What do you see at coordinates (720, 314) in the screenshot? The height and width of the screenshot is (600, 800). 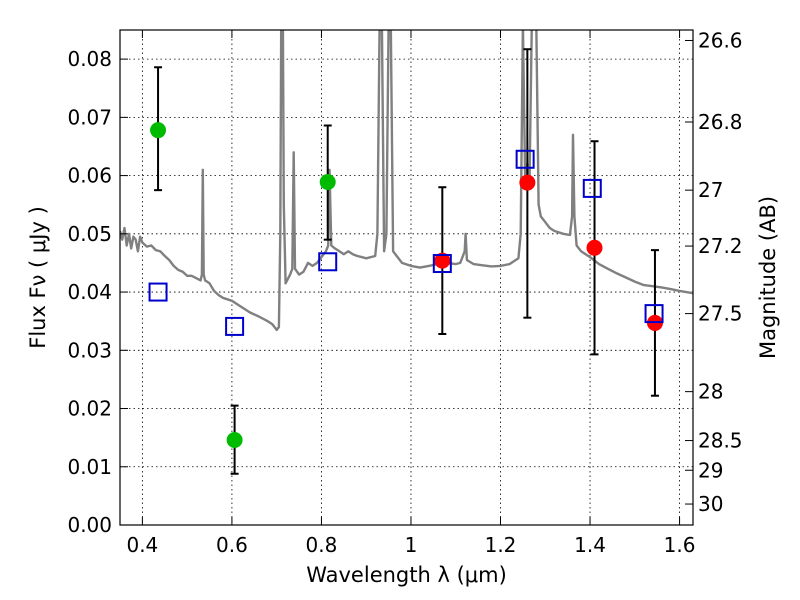 I see `y2-tick-label: 27.5` at bounding box center [720, 314].